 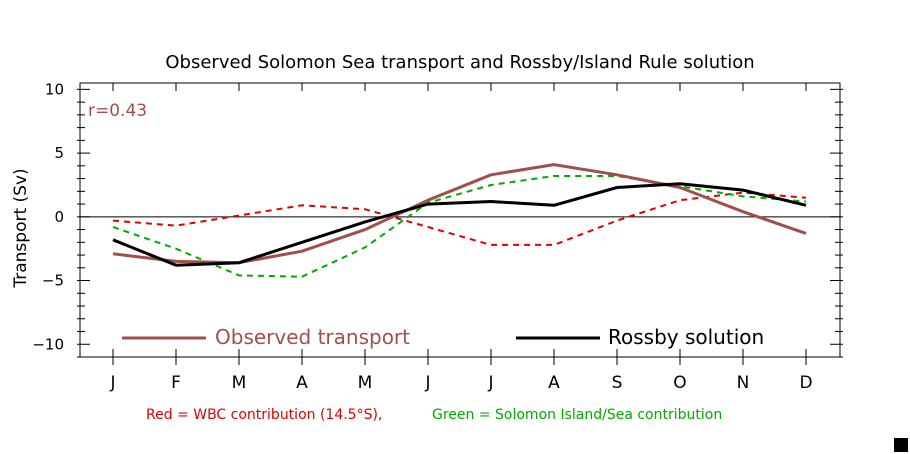 I want to click on series-line-wbc, so click(x=459, y=218).